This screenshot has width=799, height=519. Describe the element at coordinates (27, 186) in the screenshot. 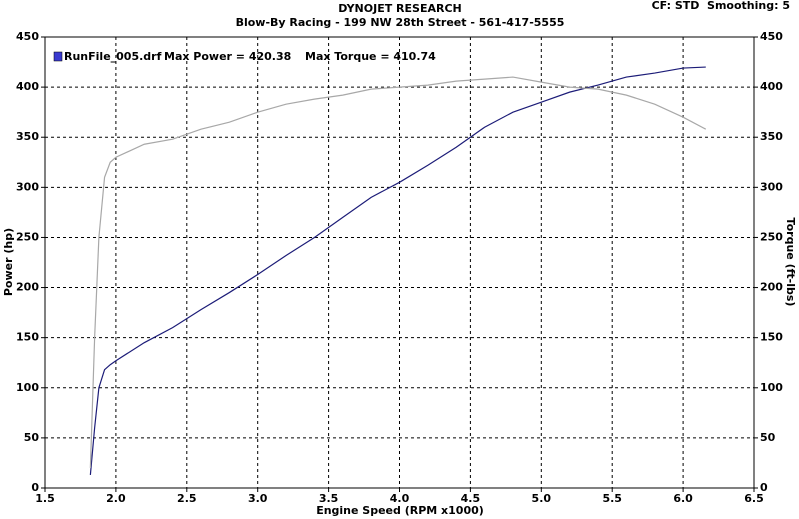

I see `y-tick-label: 300` at that location.